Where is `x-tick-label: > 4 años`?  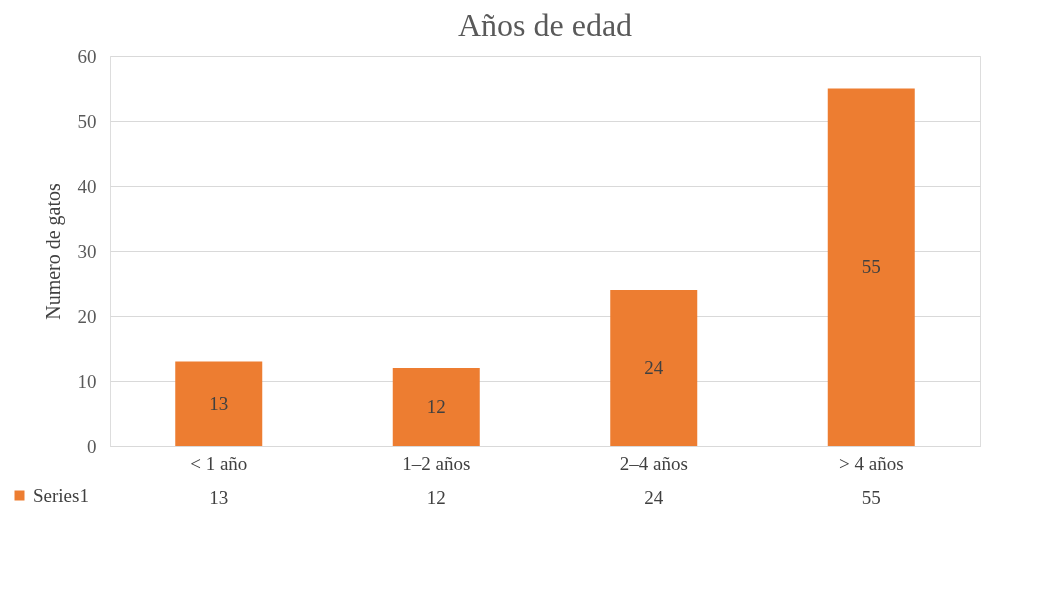
x-tick-label: > 4 años is located at coordinates (871, 463).